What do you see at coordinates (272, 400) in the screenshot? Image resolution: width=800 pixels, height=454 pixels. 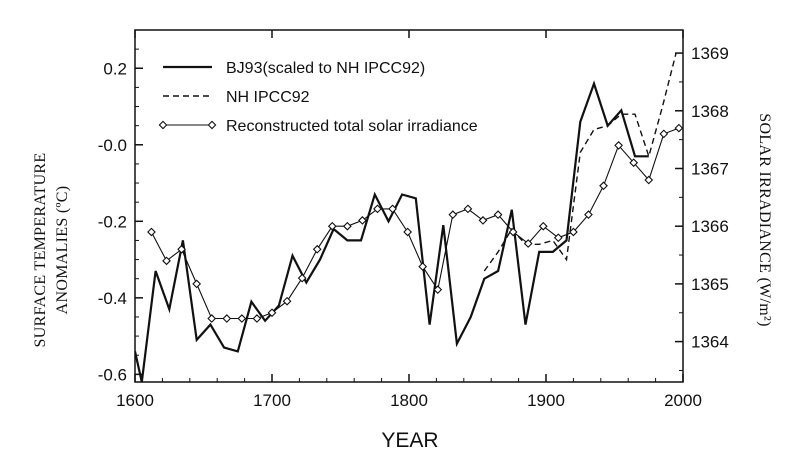 I see `x-tick-label: 1700` at bounding box center [272, 400].